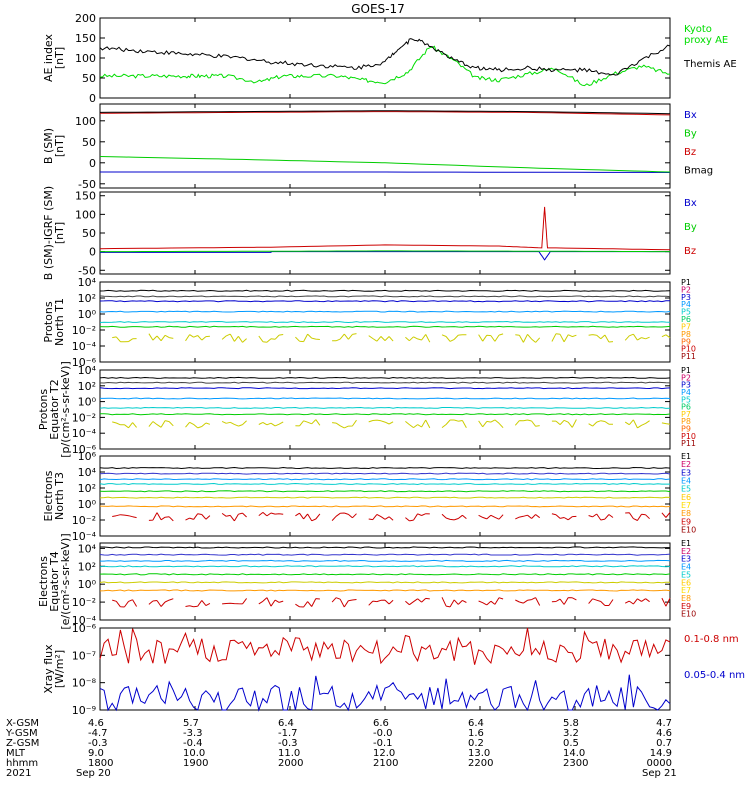 The width and height of the screenshot is (750, 804). I want to click on y-axis-label: North T1, so click(59, 322).